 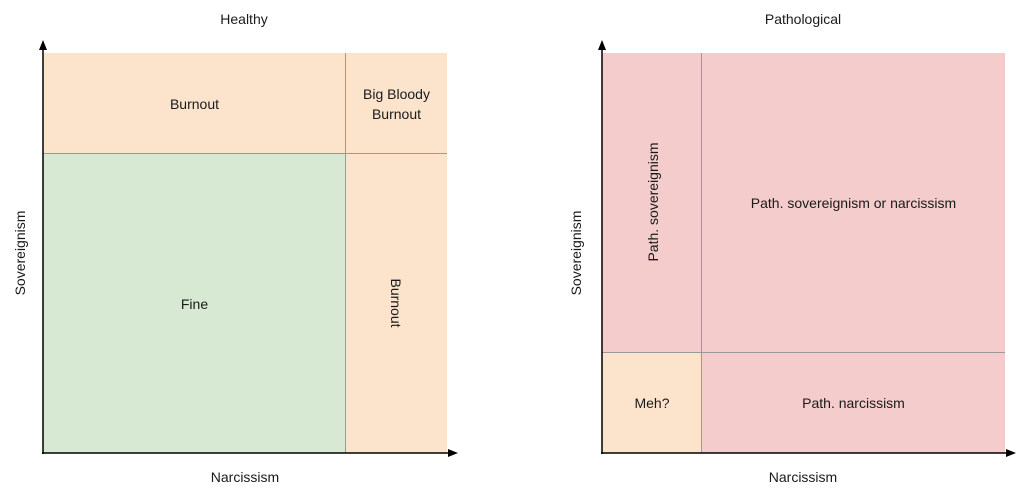 I want to click on pathological-horizontal-divider, so click(x=803, y=352).